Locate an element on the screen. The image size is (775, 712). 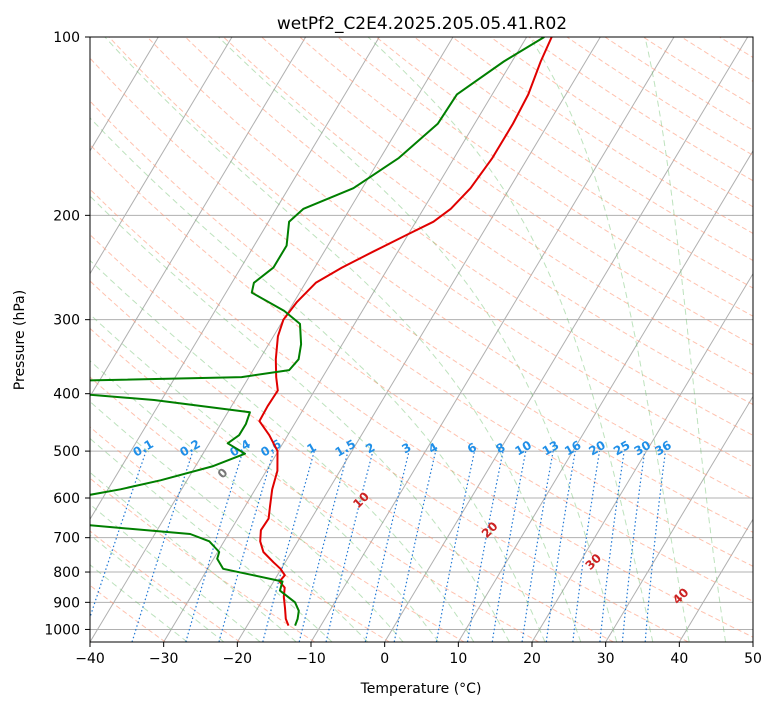
y-tick-label: 400 is located at coordinates (66, 395).